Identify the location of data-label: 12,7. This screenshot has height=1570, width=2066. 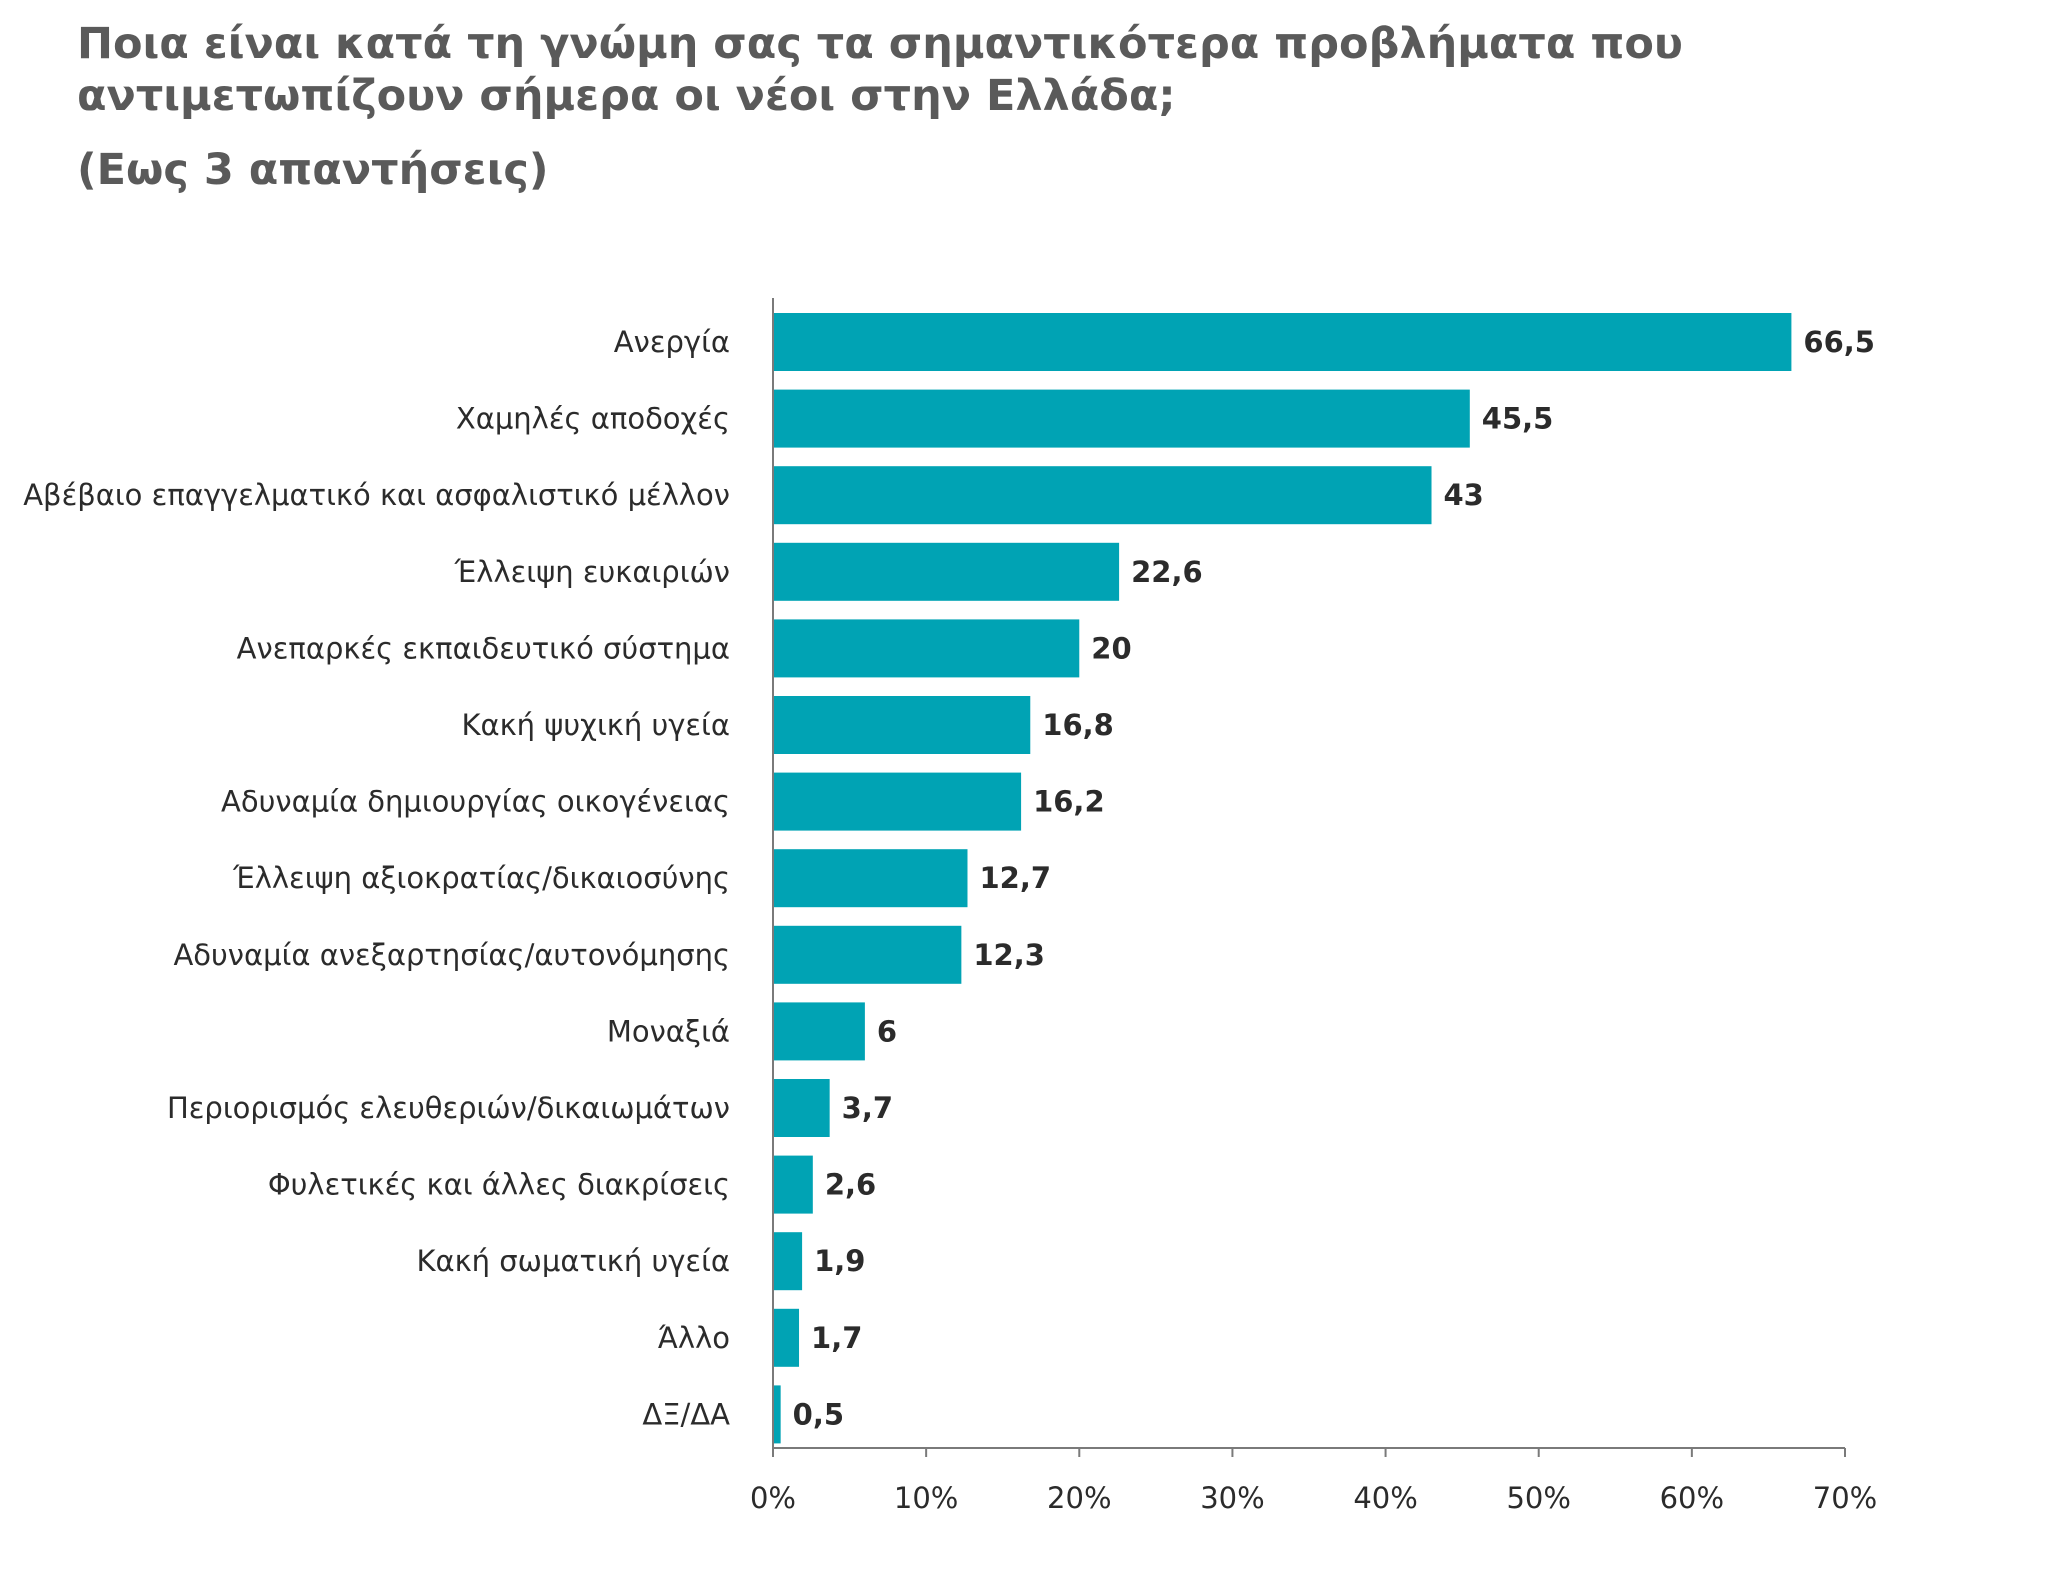
(1015, 878).